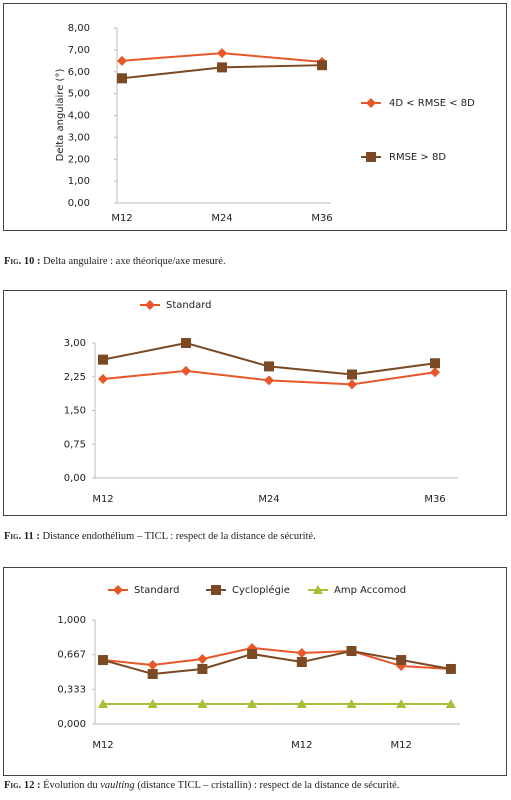 This screenshot has width=511, height=800. Describe the element at coordinates (71, 724) in the screenshot. I see `y-tick-label: 0,000` at that location.